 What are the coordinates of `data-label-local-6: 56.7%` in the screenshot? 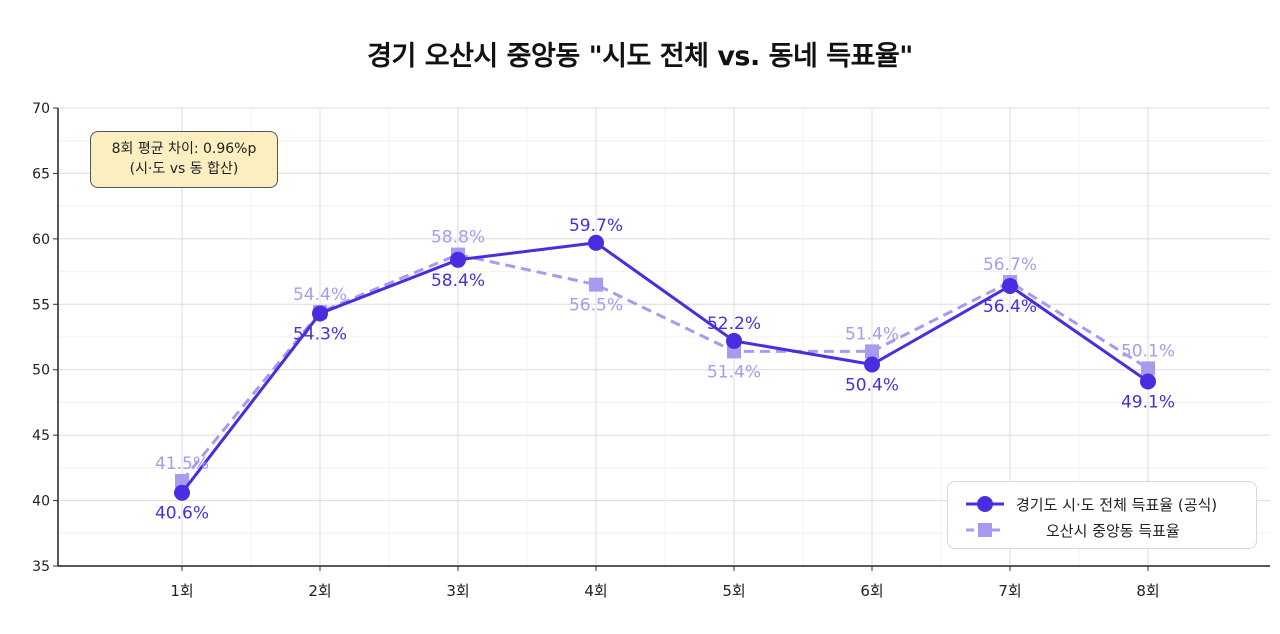 It's located at (1010, 265).